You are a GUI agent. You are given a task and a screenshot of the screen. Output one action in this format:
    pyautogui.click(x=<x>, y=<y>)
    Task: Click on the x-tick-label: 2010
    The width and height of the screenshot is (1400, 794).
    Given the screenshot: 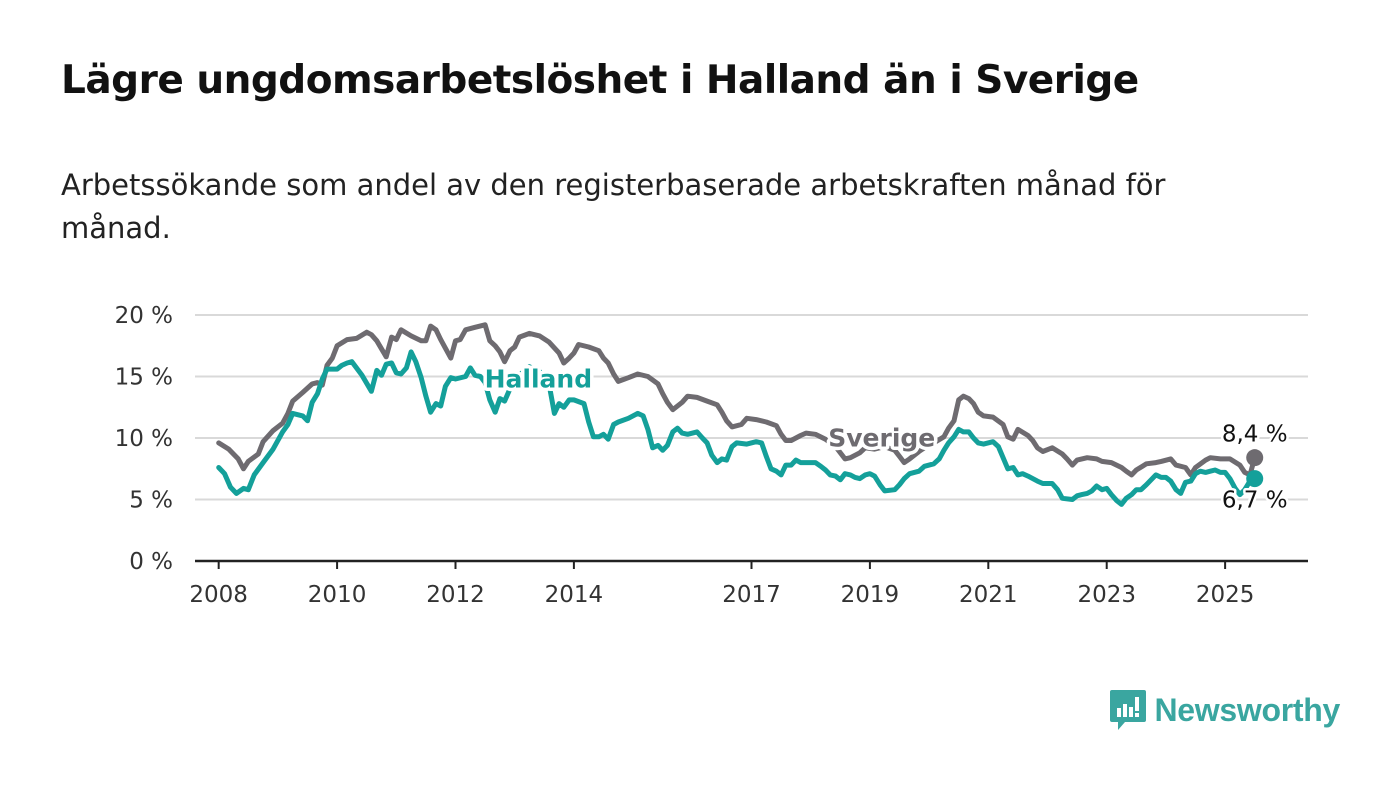 What is the action you would take?
    pyautogui.click(x=337, y=595)
    